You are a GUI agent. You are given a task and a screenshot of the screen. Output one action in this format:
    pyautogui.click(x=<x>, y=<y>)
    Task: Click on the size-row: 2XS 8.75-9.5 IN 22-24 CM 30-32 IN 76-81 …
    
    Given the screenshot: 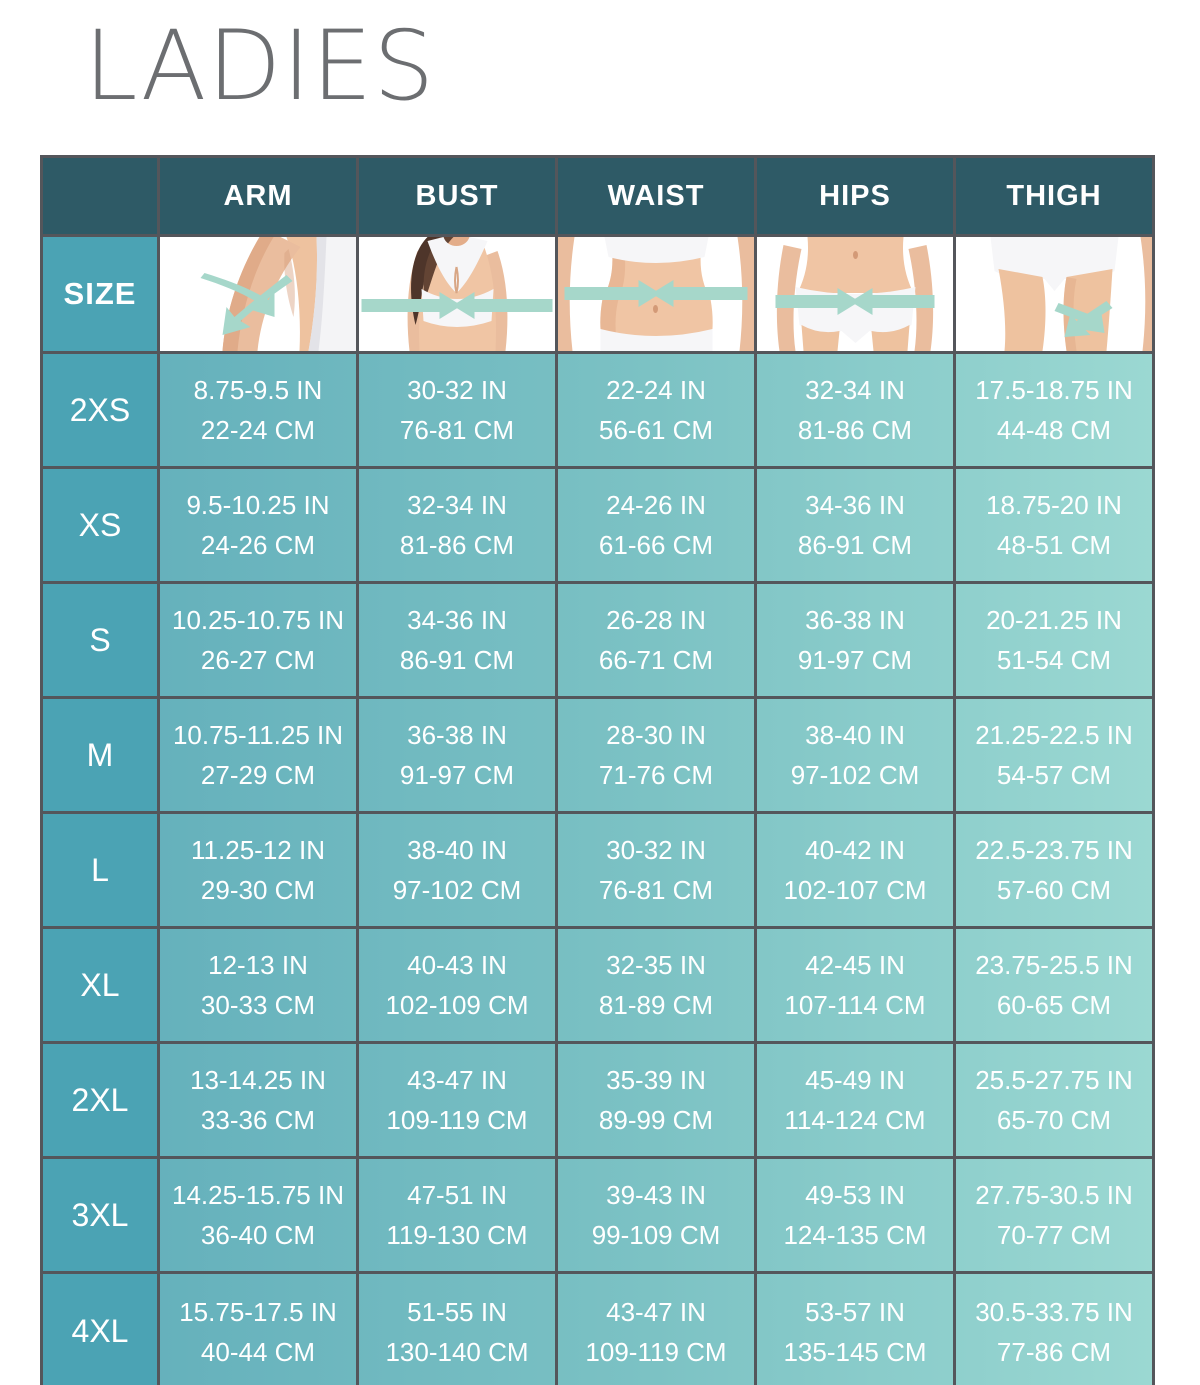 What is the action you would take?
    pyautogui.click(x=597, y=411)
    